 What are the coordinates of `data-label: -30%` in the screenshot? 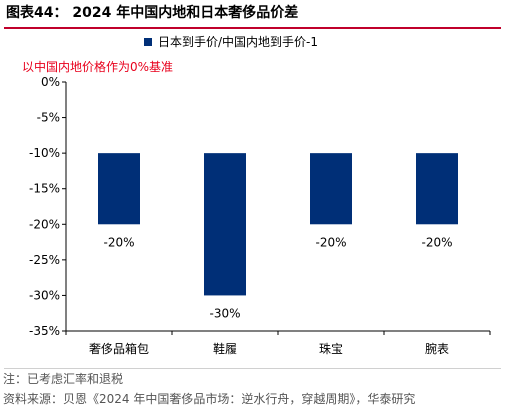 It's located at (224, 313).